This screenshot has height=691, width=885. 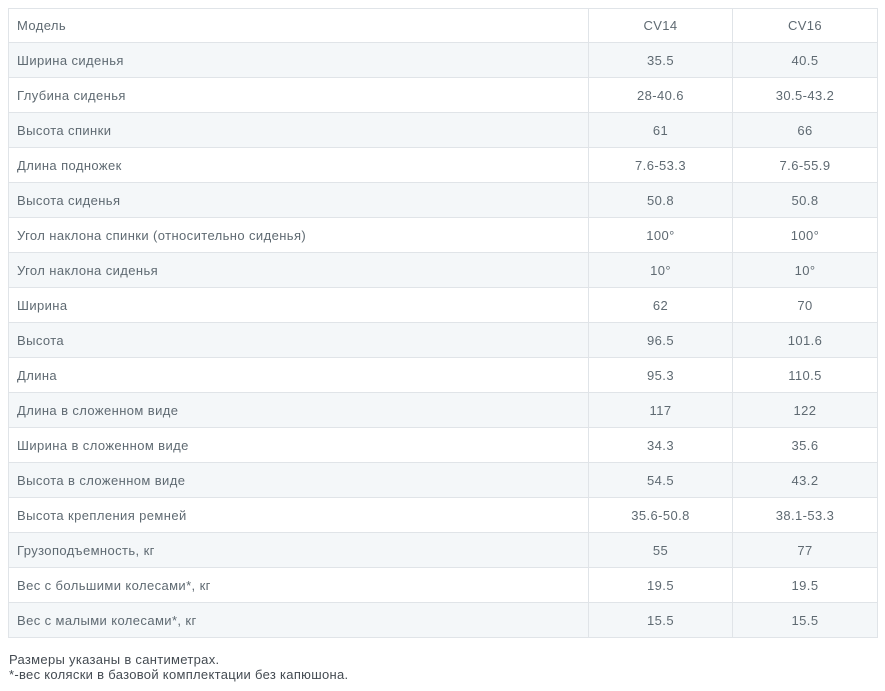 I want to click on table-header-row: Модель CV14 CV16, so click(x=443, y=25).